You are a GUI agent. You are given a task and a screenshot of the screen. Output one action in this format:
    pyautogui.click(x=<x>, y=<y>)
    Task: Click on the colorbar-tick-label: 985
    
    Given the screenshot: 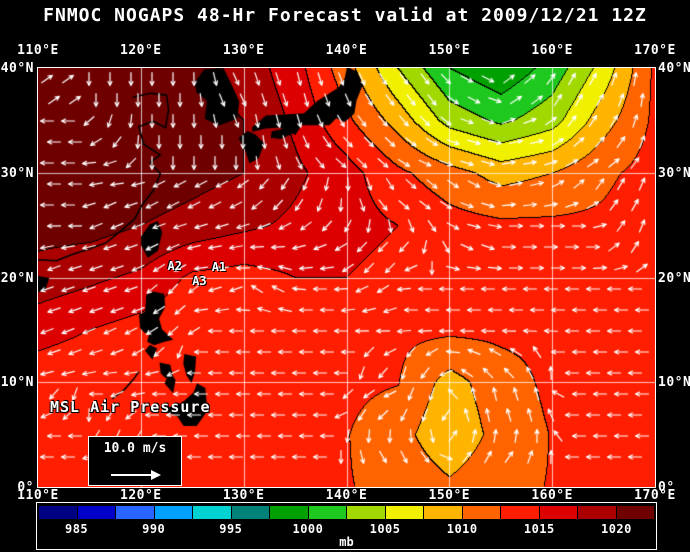 What is the action you would take?
    pyautogui.click(x=76, y=529)
    